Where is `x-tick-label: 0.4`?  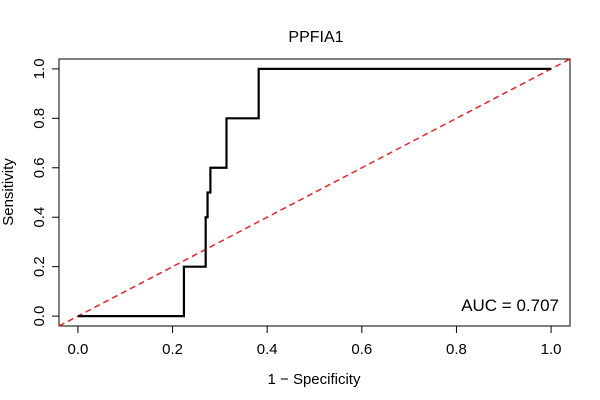
x-tick-label: 0.4 is located at coordinates (267, 349).